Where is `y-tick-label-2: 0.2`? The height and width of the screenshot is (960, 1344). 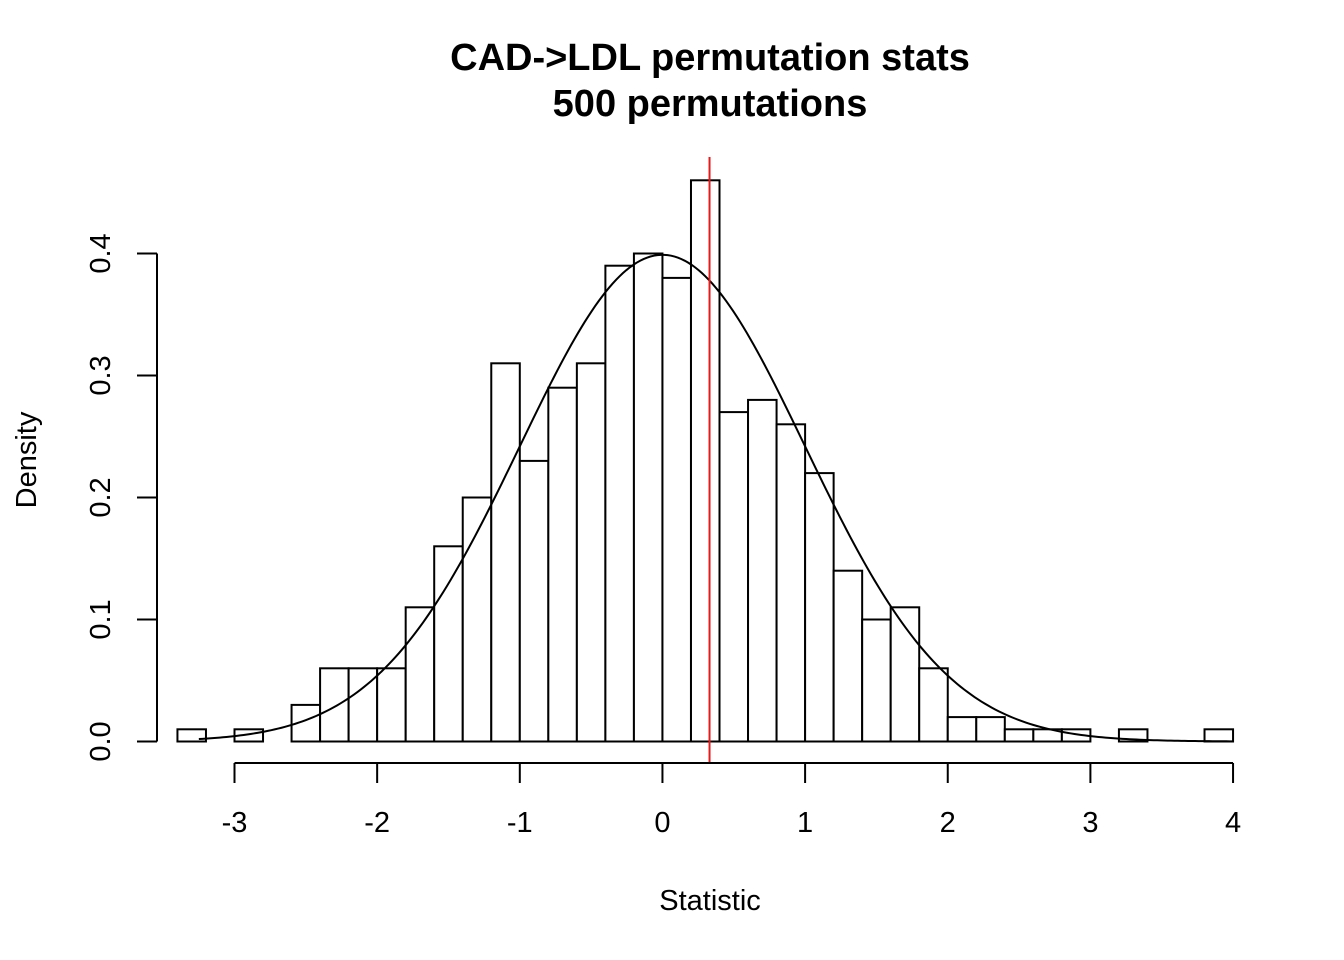
y-tick-label-2: 0.2 is located at coordinates (101, 497).